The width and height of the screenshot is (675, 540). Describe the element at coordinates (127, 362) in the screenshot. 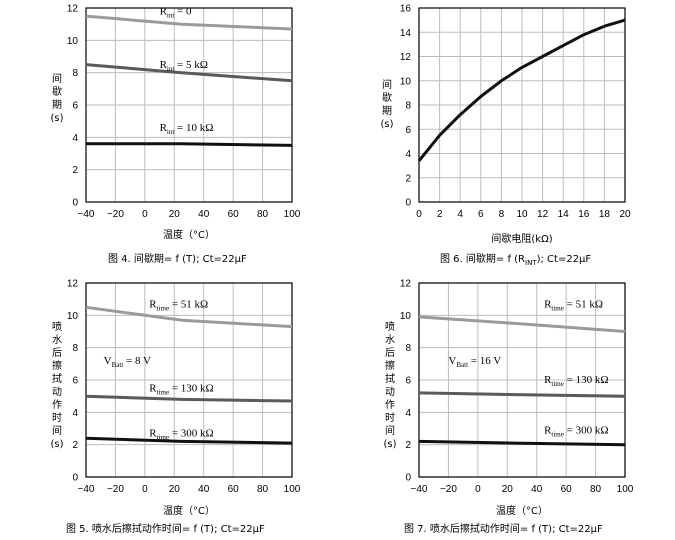

I see `battery-voltage-label: VBatt = 8 V` at that location.